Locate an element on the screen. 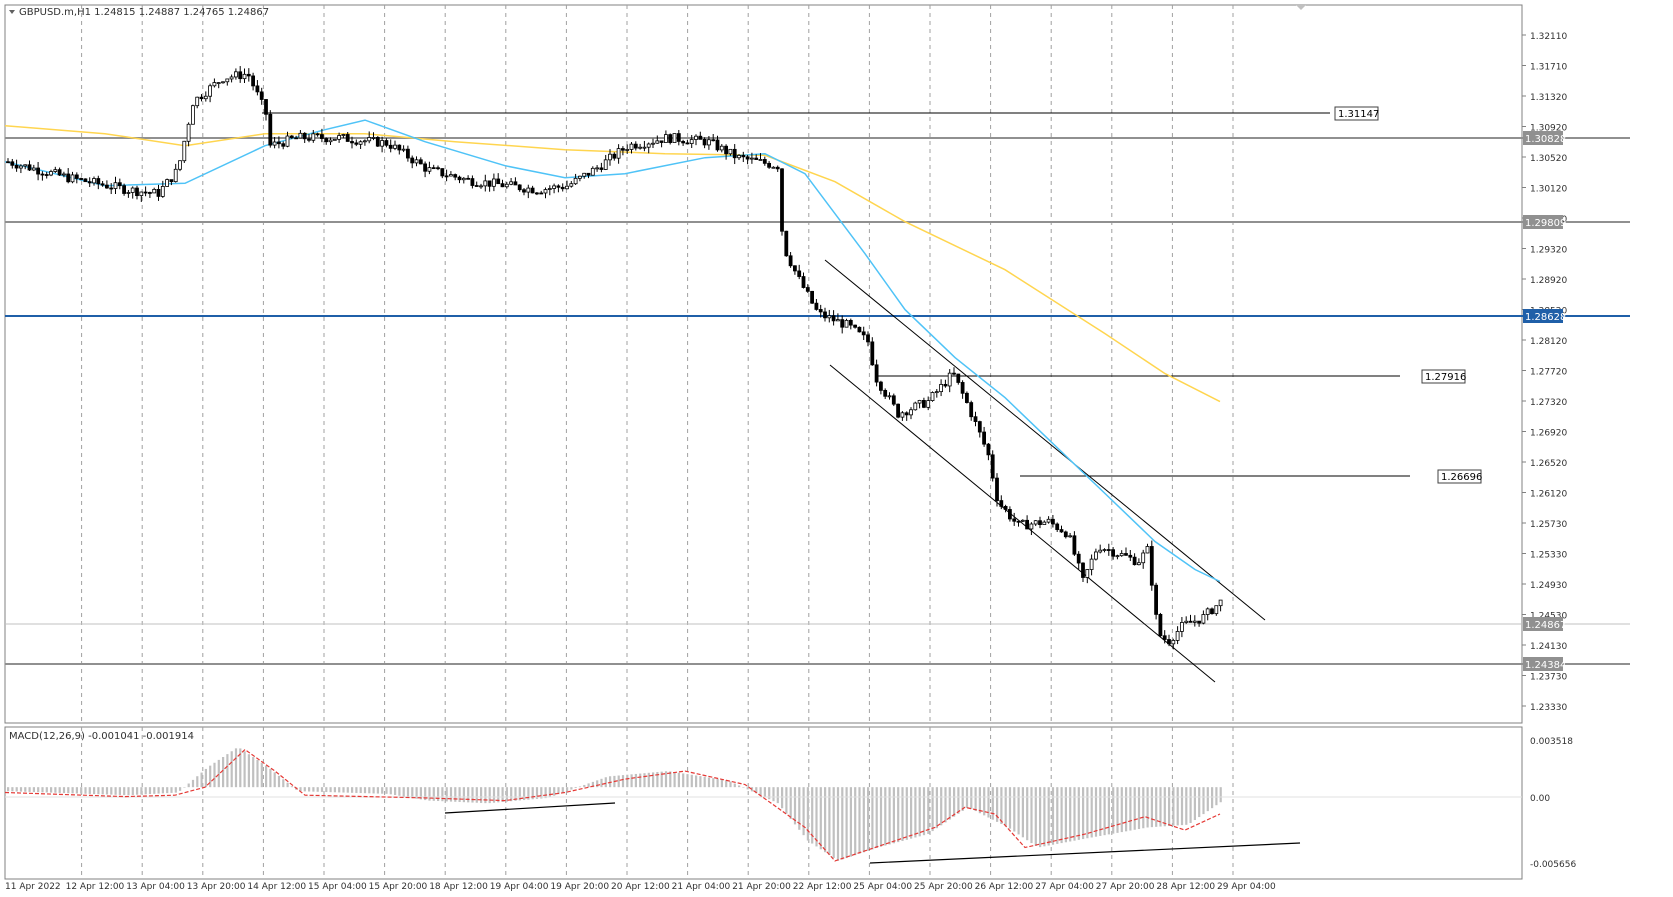 The image size is (1673, 897). macd-axis: 0.003518 0.00 -0.005656 is located at coordinates (1553, 803).